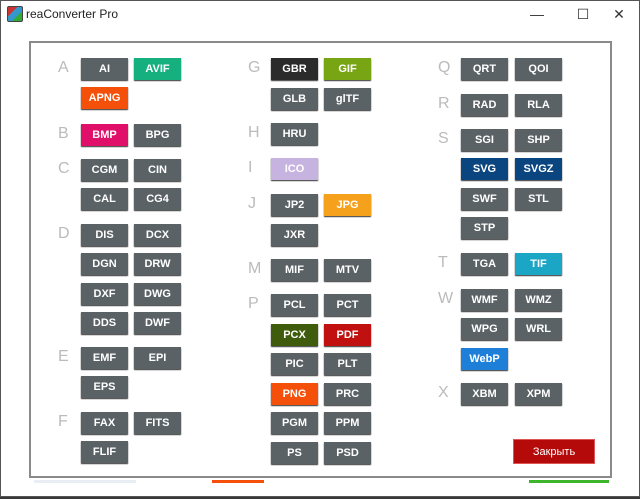 This screenshot has width=640, height=499. What do you see at coordinates (583, 14) in the screenshot?
I see `maximize-button: ☐` at bounding box center [583, 14].